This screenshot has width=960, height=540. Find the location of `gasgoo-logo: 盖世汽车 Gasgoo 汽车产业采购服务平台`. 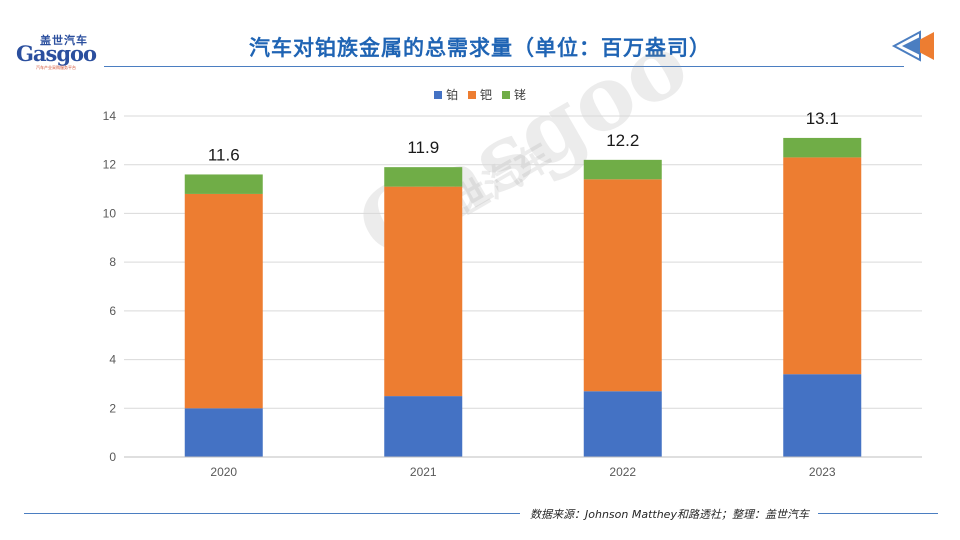

gasgoo-logo: 盖世汽车 Gasgoo 汽车产业采购服务平台 is located at coordinates (74, 52).